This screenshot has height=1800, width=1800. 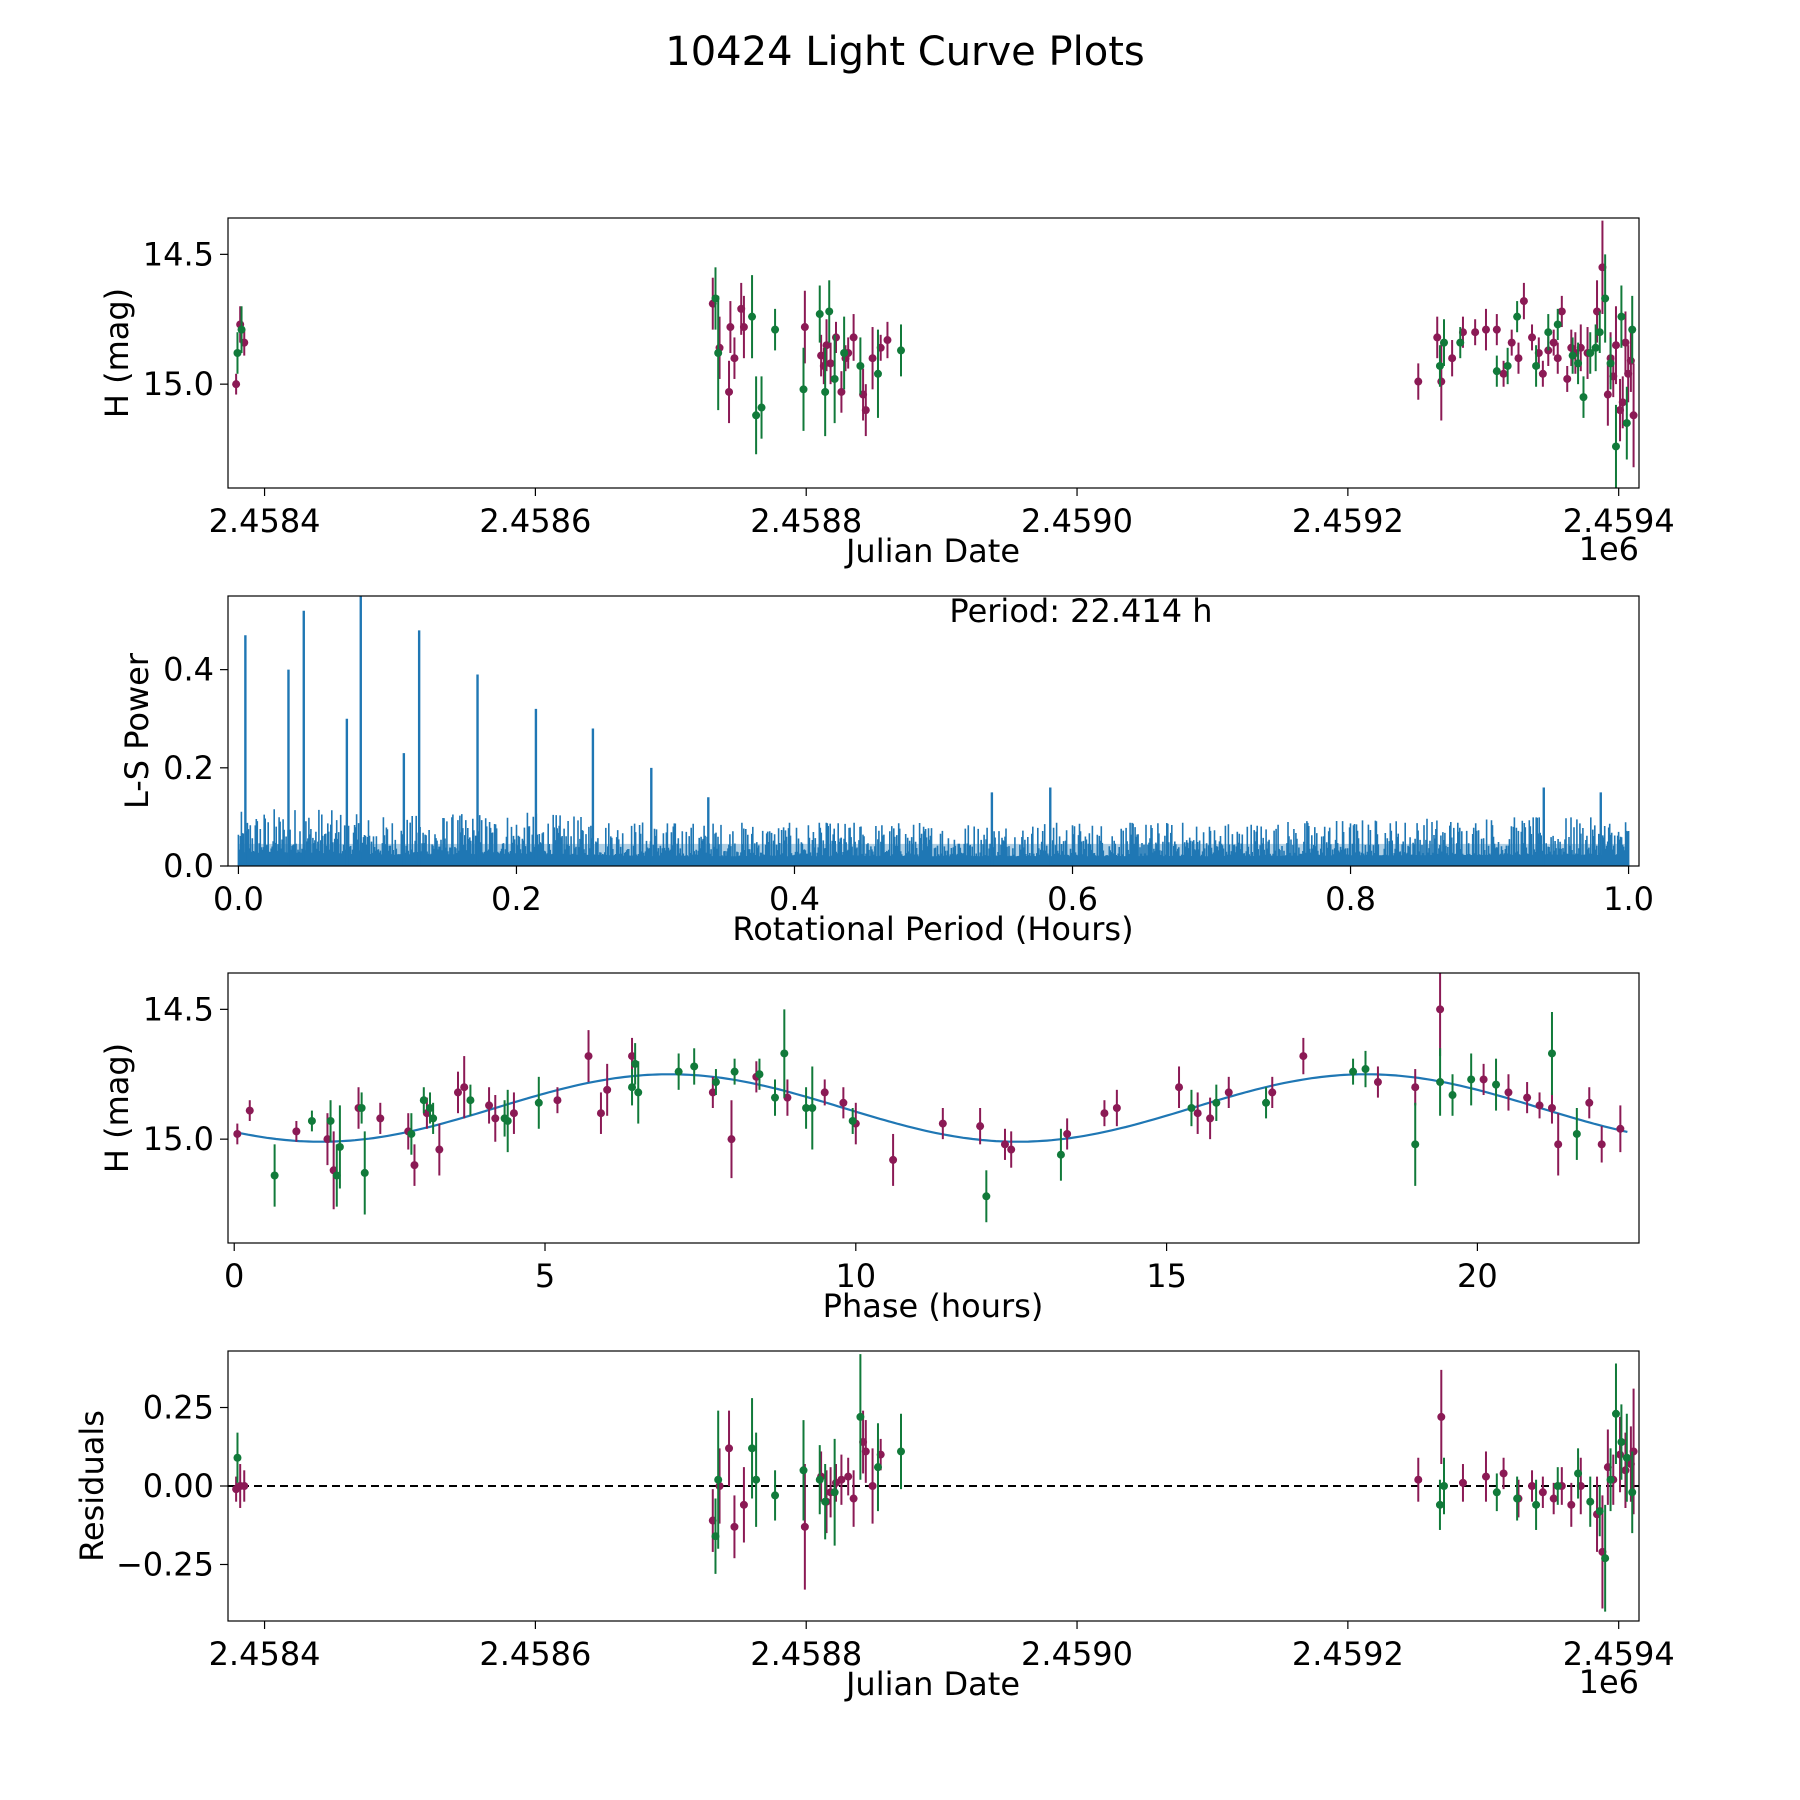 I want to click on lightcurve-axes-frame, so click(x=933, y=353).